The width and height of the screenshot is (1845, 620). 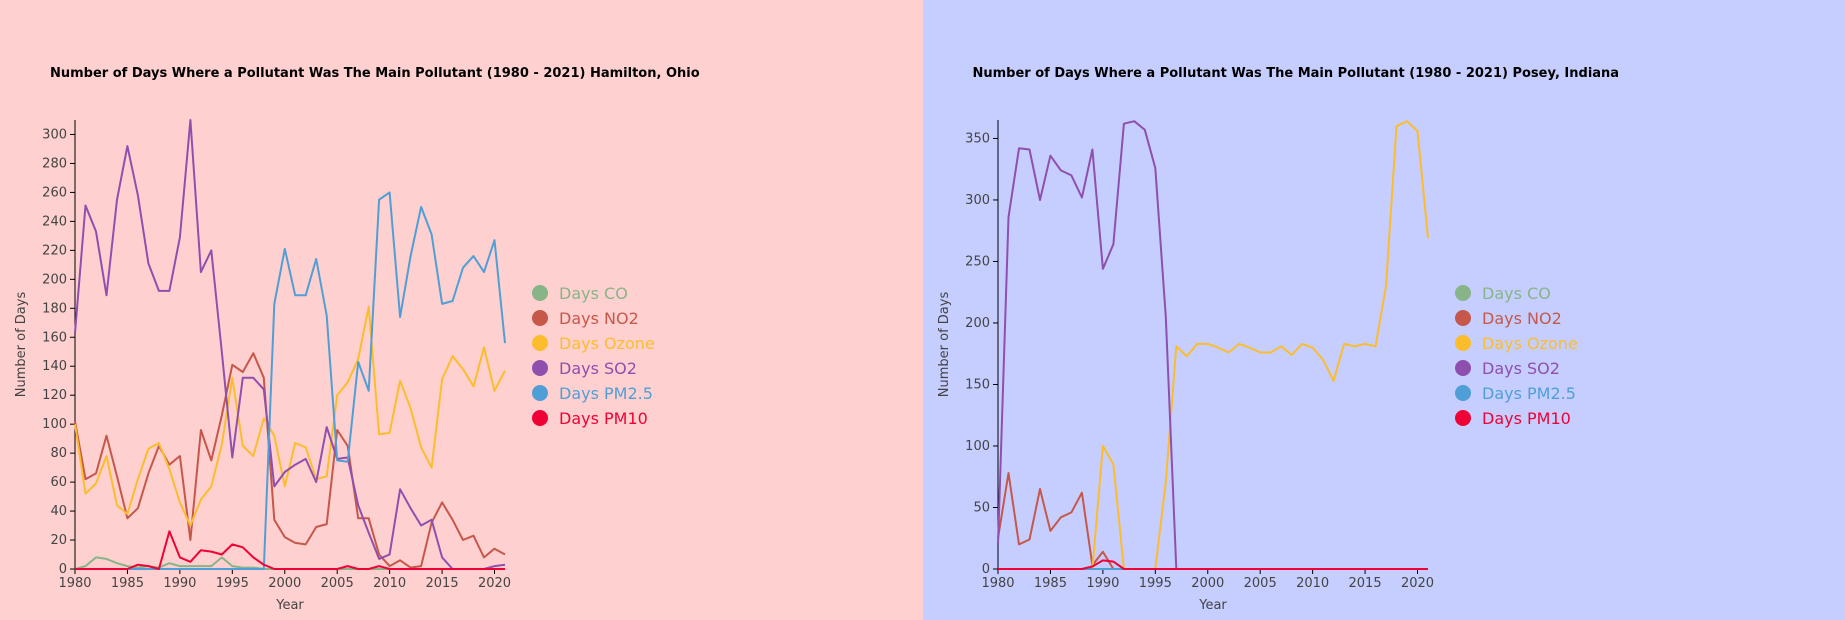 I want to click on y-tick-label: 160, so click(x=54, y=337).